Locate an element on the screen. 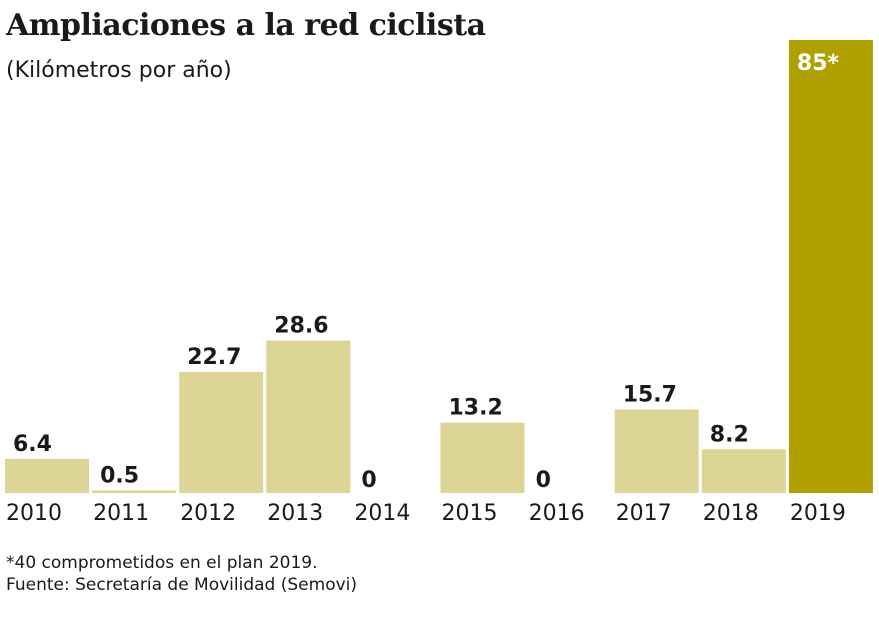 The width and height of the screenshot is (879, 620). x-tick-2017: 2017 is located at coordinates (644, 513).